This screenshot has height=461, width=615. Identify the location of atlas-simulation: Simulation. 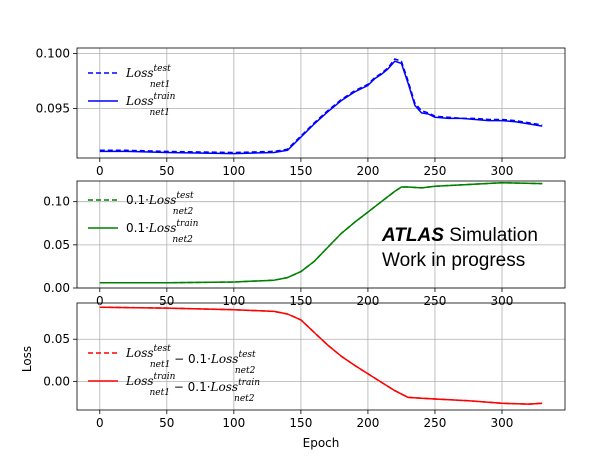
(491, 235).